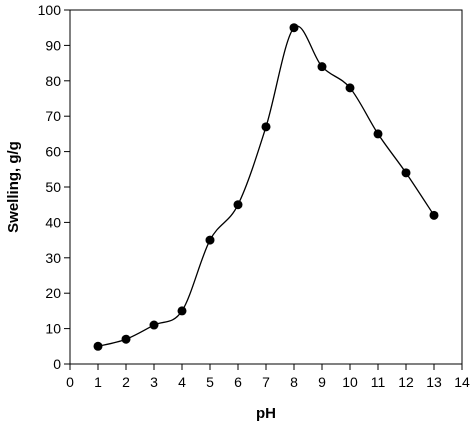  I want to click on x-tick-label: 1, so click(98, 382).